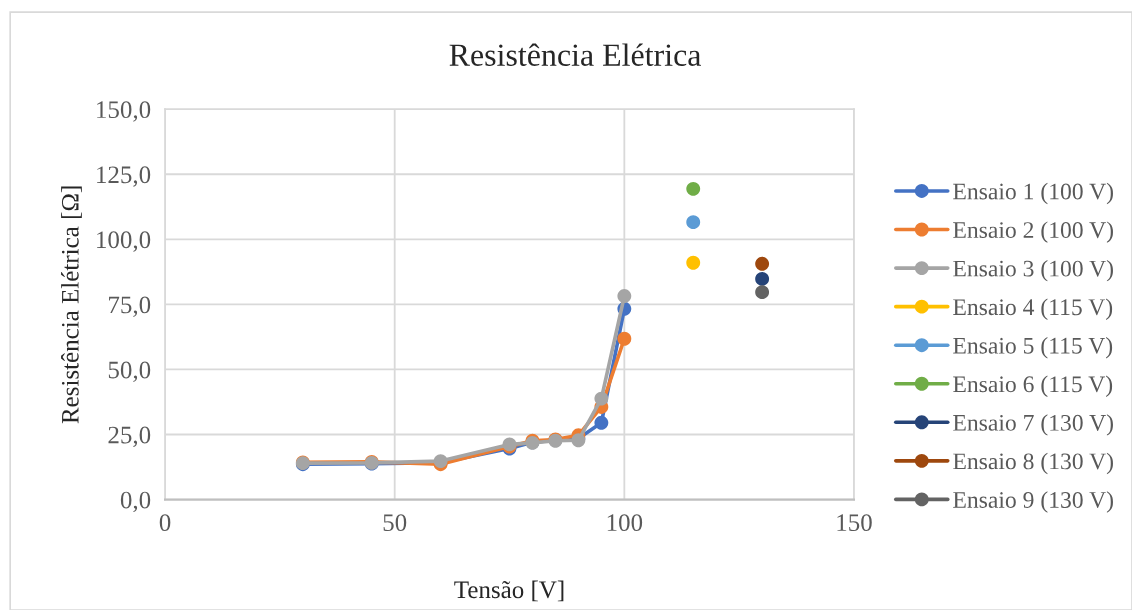 The width and height of the screenshot is (1132, 610). What do you see at coordinates (625, 523) in the screenshot?
I see `x-tick-label: 100` at bounding box center [625, 523].